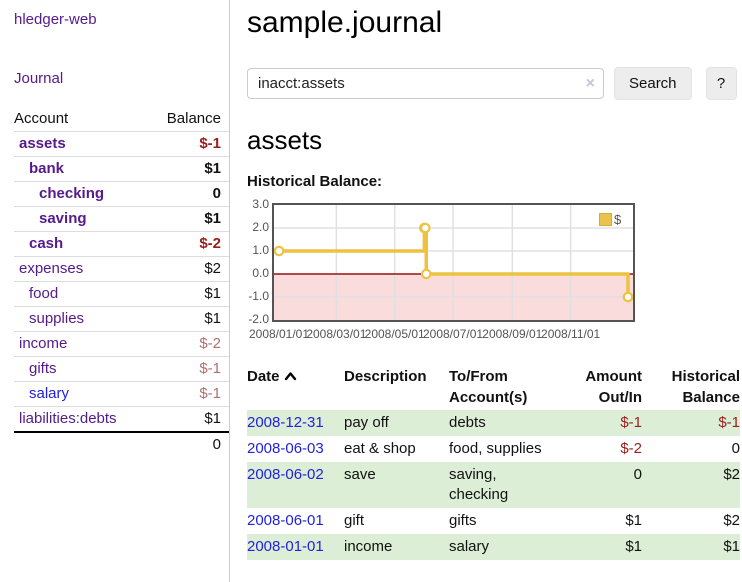 This screenshot has width=742, height=582. What do you see at coordinates (121, 268) in the screenshot?
I see `account-row: expenses $2` at bounding box center [121, 268].